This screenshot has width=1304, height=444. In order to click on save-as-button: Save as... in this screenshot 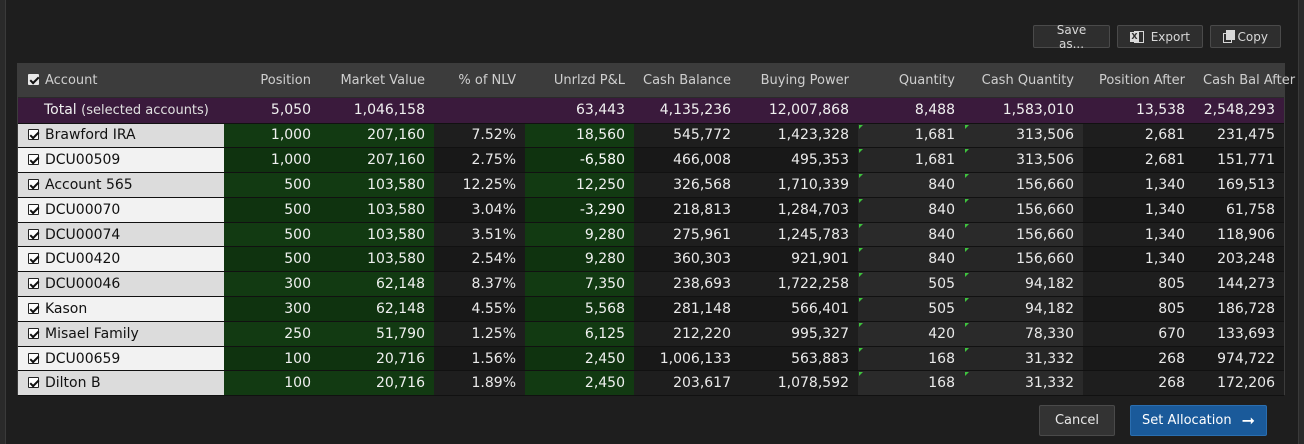, I will do `click(1071, 36)`.